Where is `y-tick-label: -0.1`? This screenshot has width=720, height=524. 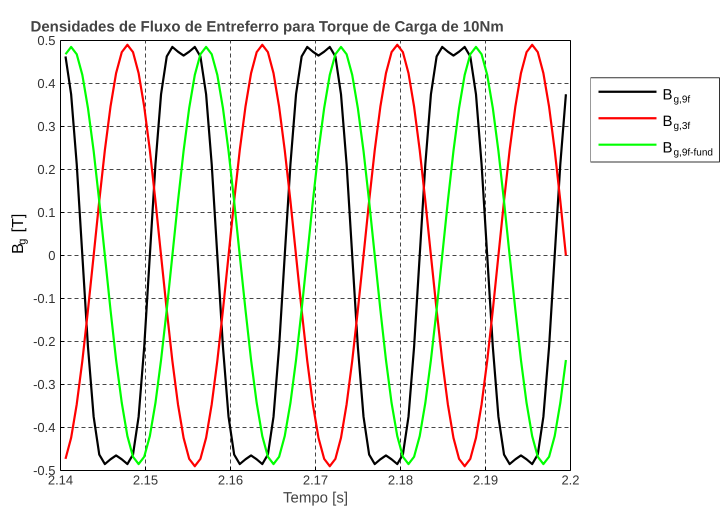 y-tick-label: -0.1 is located at coordinates (44, 298).